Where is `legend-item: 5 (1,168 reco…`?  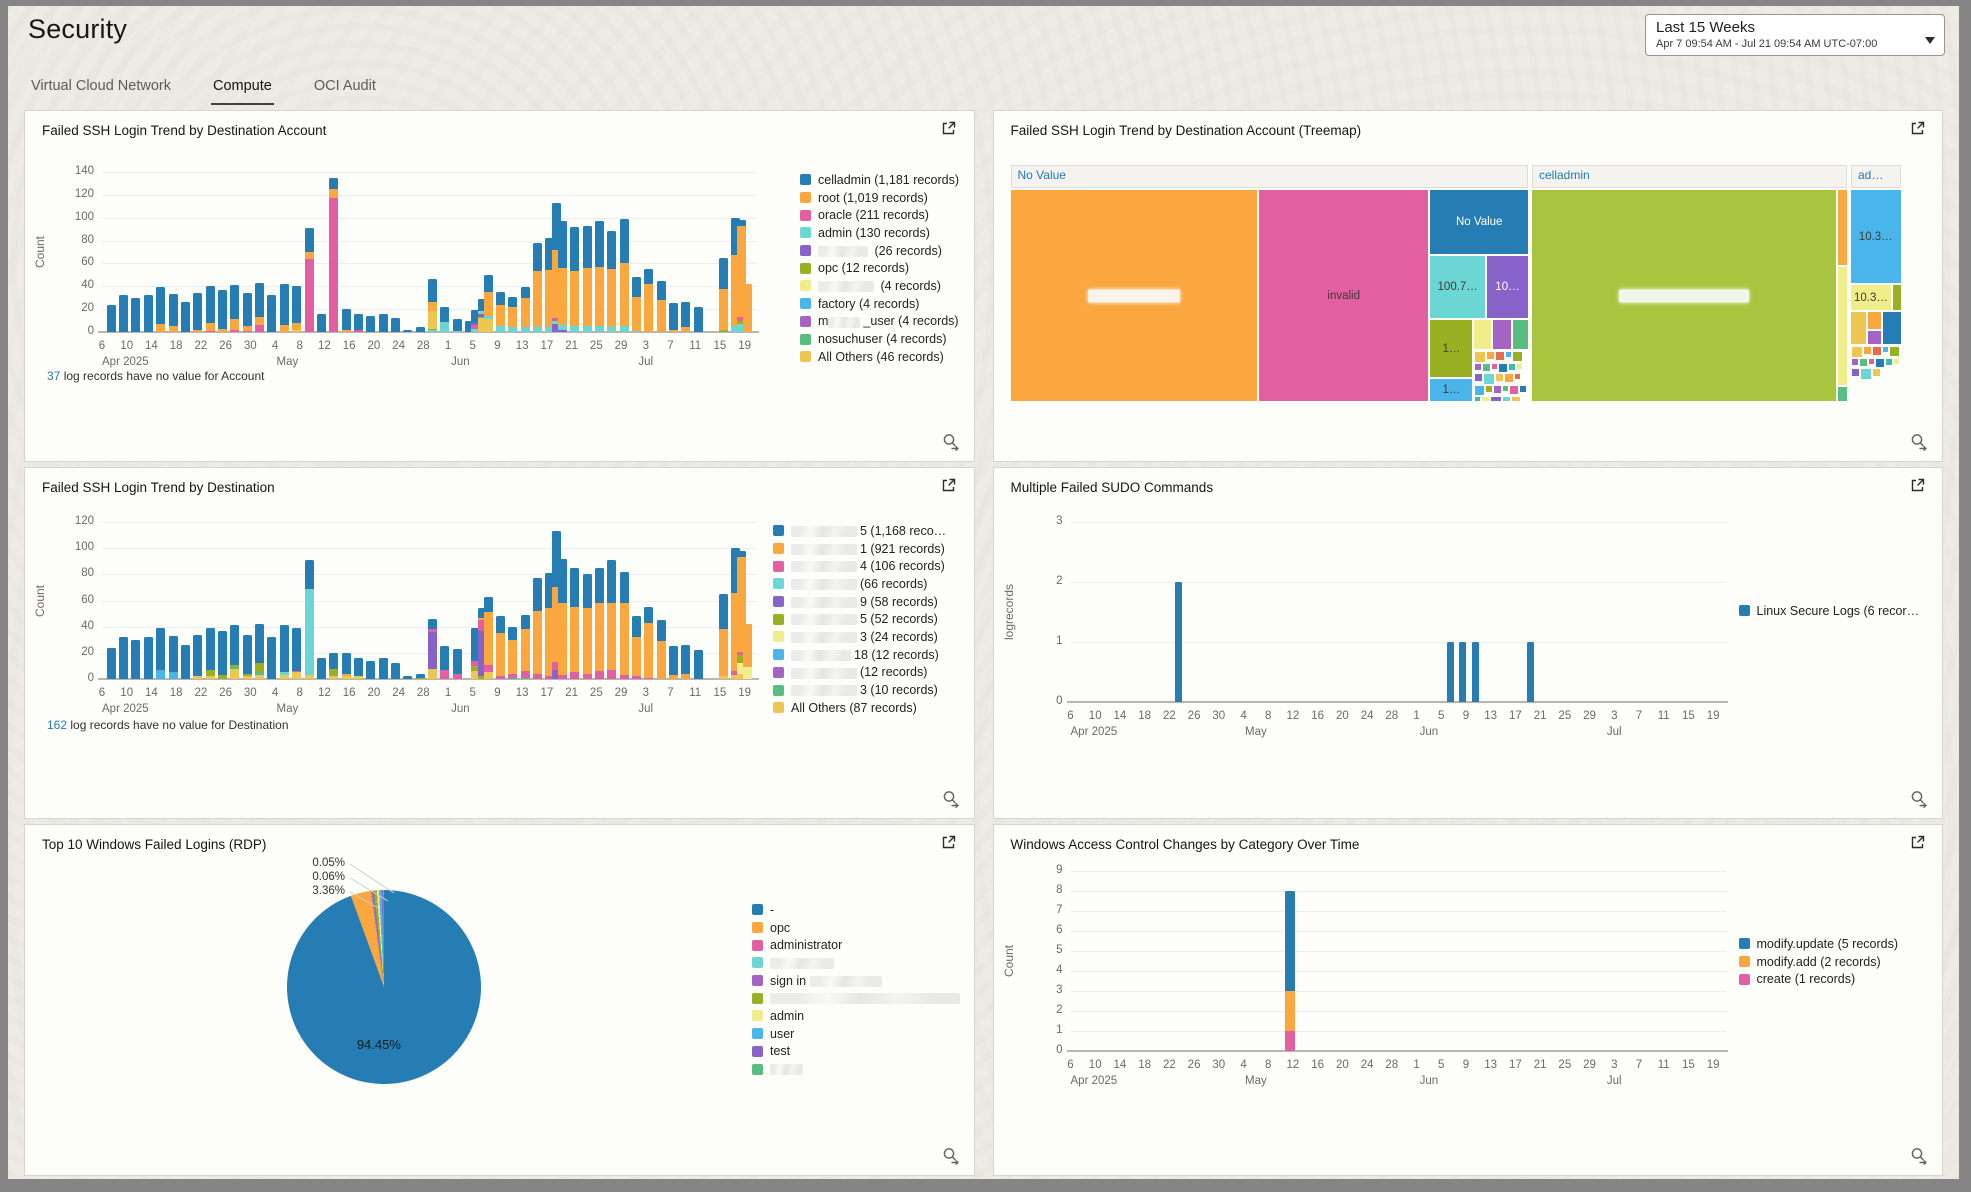 legend-item: 5 (1,168 reco… is located at coordinates (873, 531).